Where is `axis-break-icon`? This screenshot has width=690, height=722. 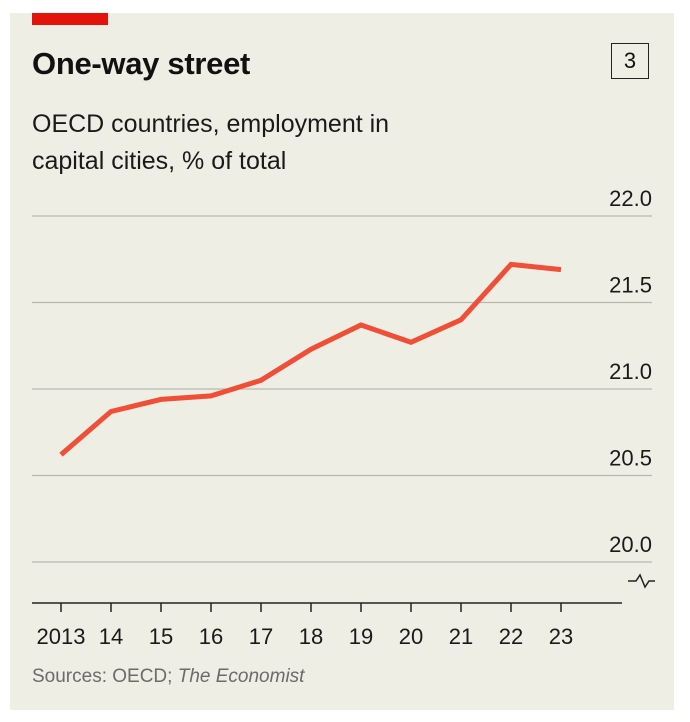 axis-break-icon is located at coordinates (641, 581).